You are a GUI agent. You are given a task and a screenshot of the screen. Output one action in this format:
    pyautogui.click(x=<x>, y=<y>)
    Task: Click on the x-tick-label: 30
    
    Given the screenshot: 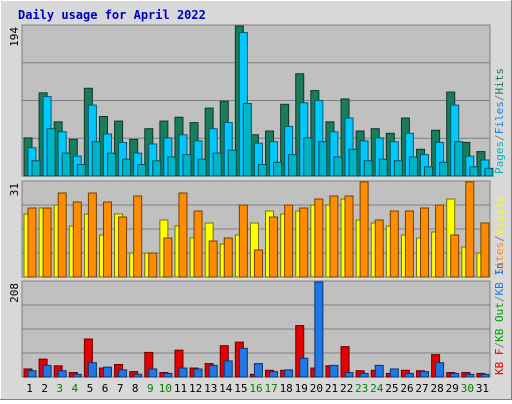 What is the action you would take?
    pyautogui.click(x=467, y=388)
    